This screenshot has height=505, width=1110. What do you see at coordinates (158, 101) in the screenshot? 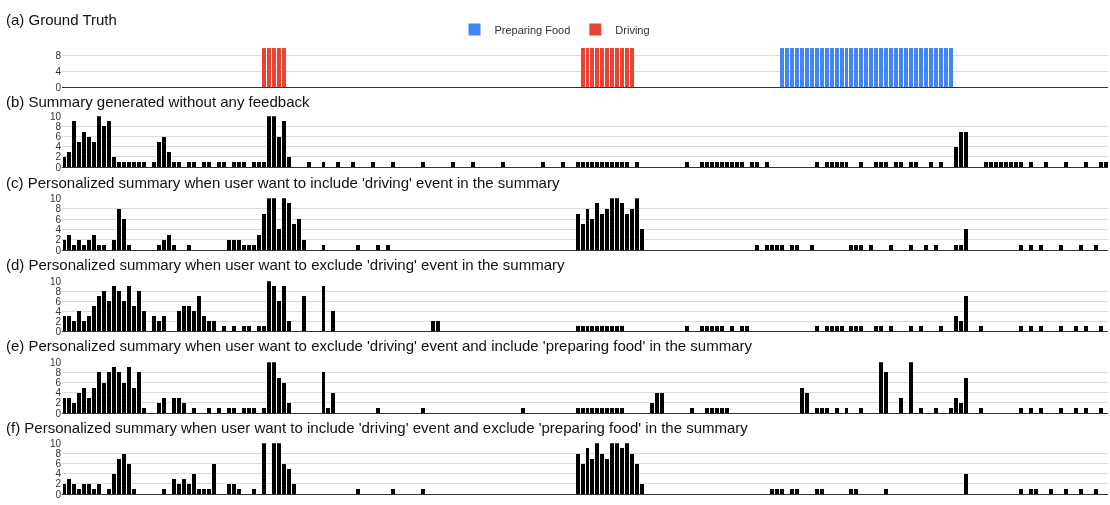
I see `chart-title: (b) Summary generated without any feedback` at bounding box center [158, 101].